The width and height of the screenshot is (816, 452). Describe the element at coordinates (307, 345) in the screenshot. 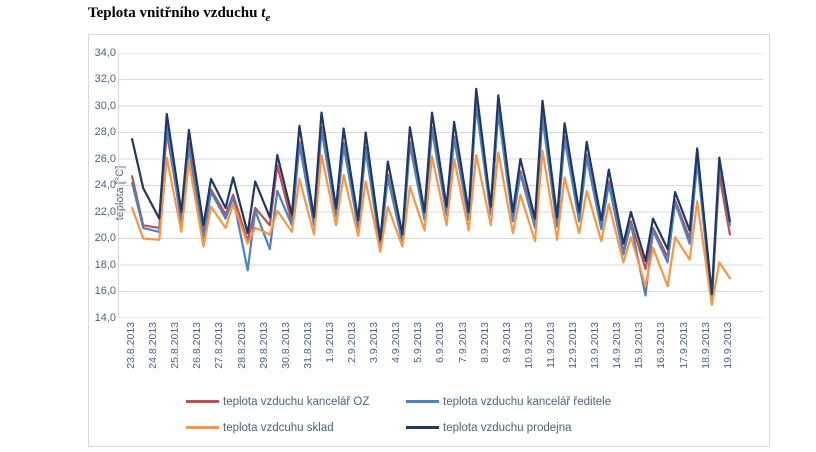

I see `x-tick-label: 31.8.2013` at that location.